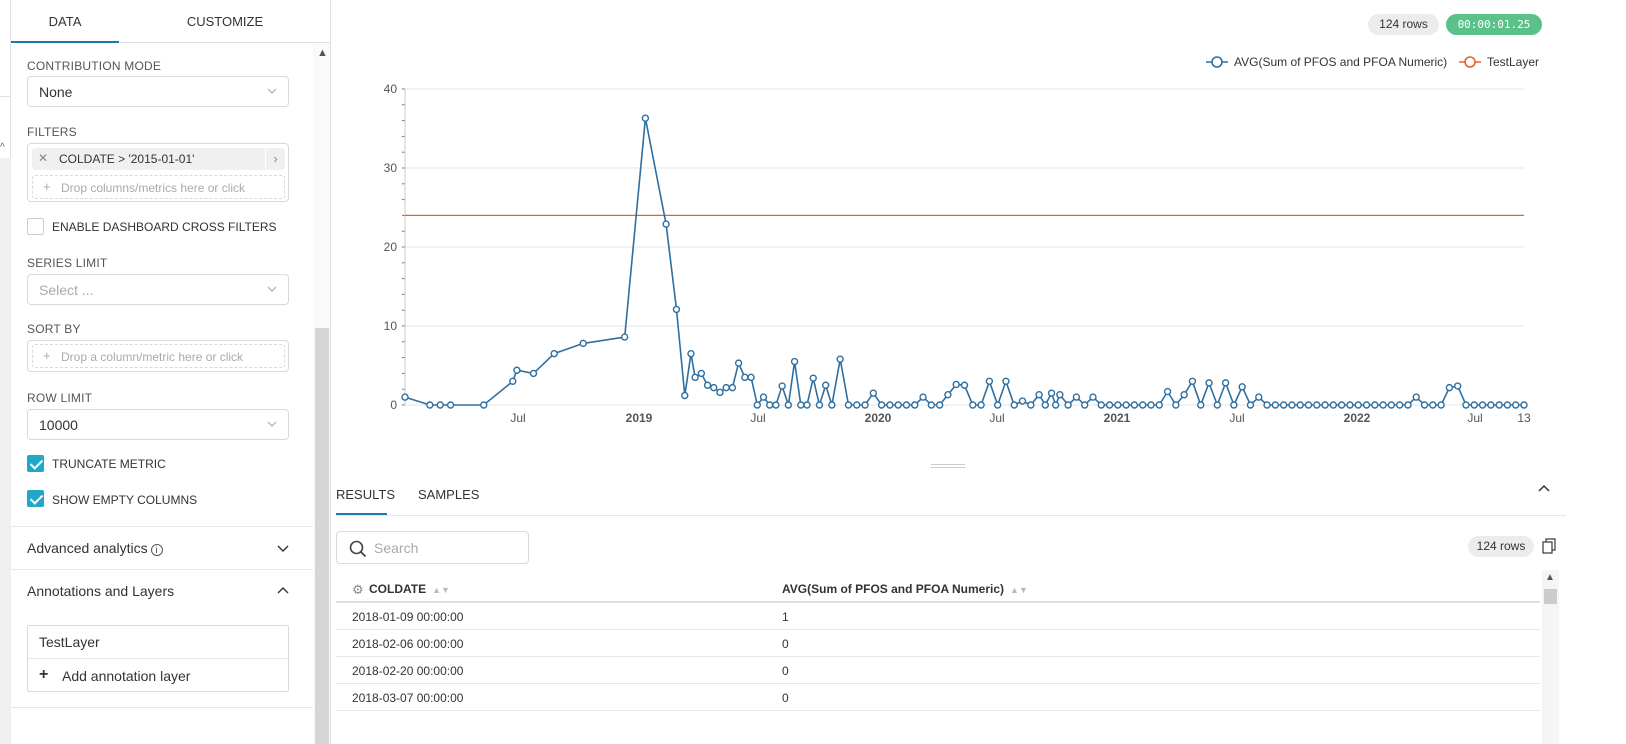 The width and height of the screenshot is (1626, 744). What do you see at coordinates (35, 463) in the screenshot?
I see `truncate-metric-checkbox` at bounding box center [35, 463].